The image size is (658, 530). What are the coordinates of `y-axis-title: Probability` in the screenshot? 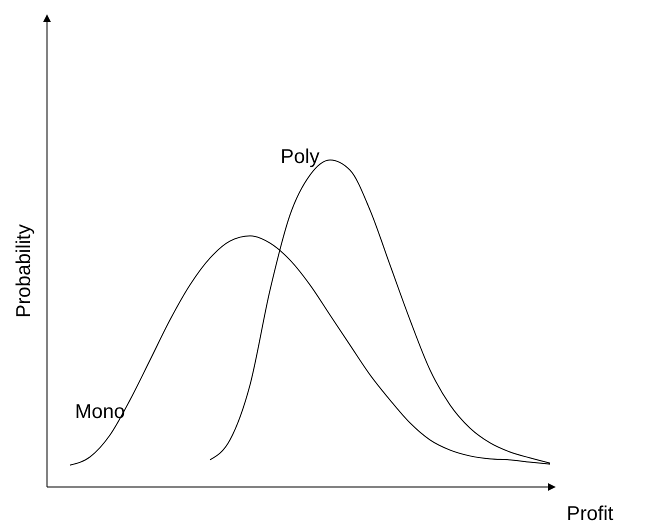 It's located at (24, 271).